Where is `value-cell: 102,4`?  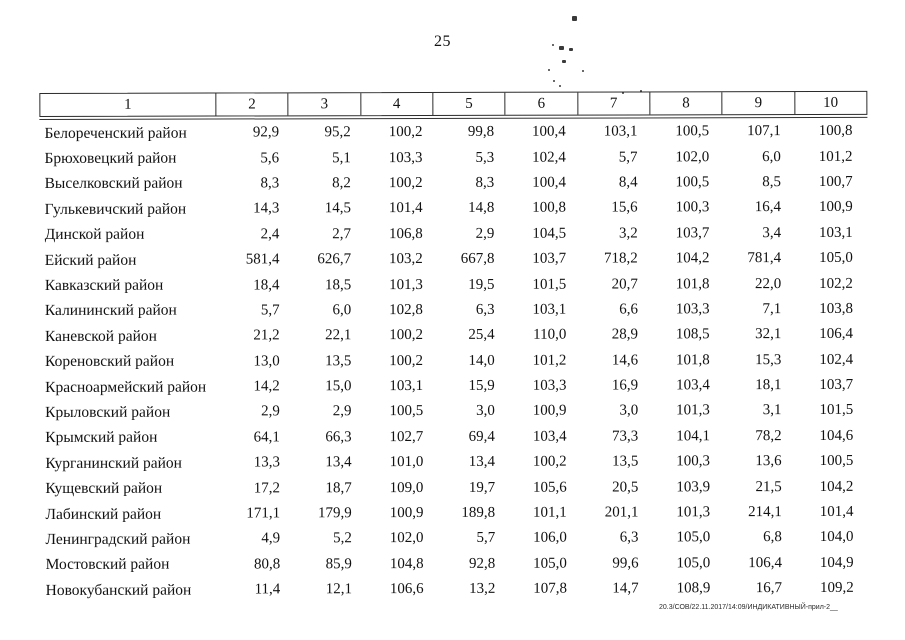 value-cell: 102,4 is located at coordinates (836, 359).